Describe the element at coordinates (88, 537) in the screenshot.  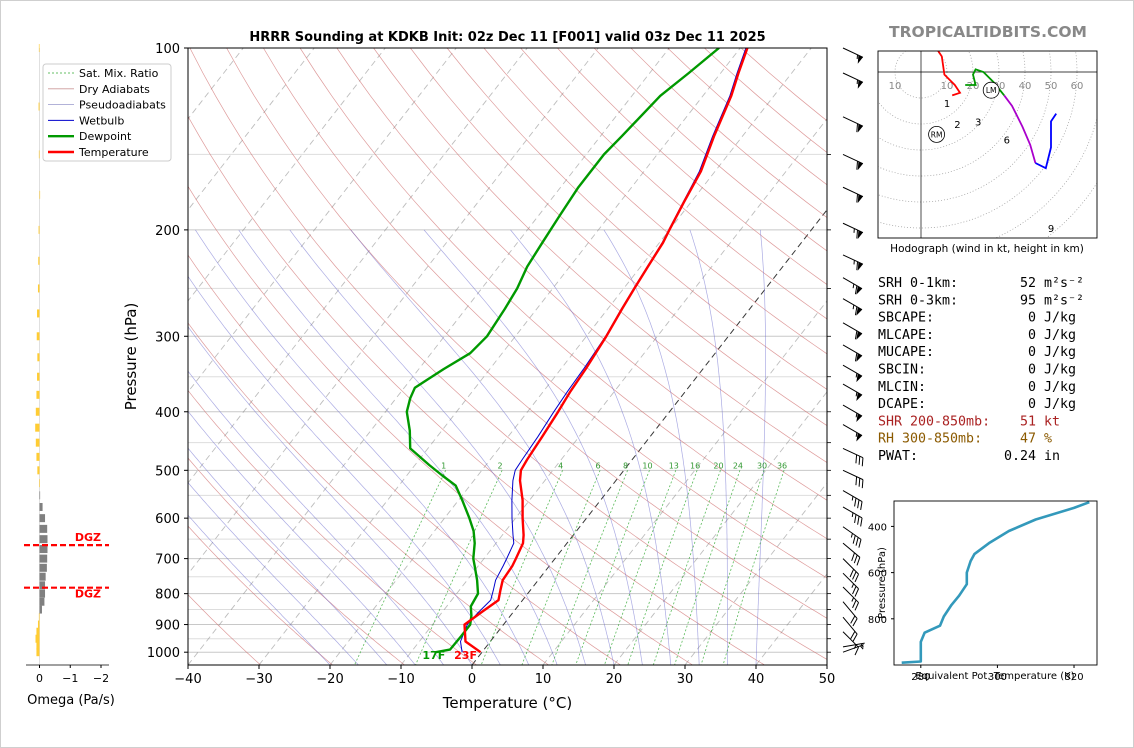
I see `dgz-label: DGZ` at that location.